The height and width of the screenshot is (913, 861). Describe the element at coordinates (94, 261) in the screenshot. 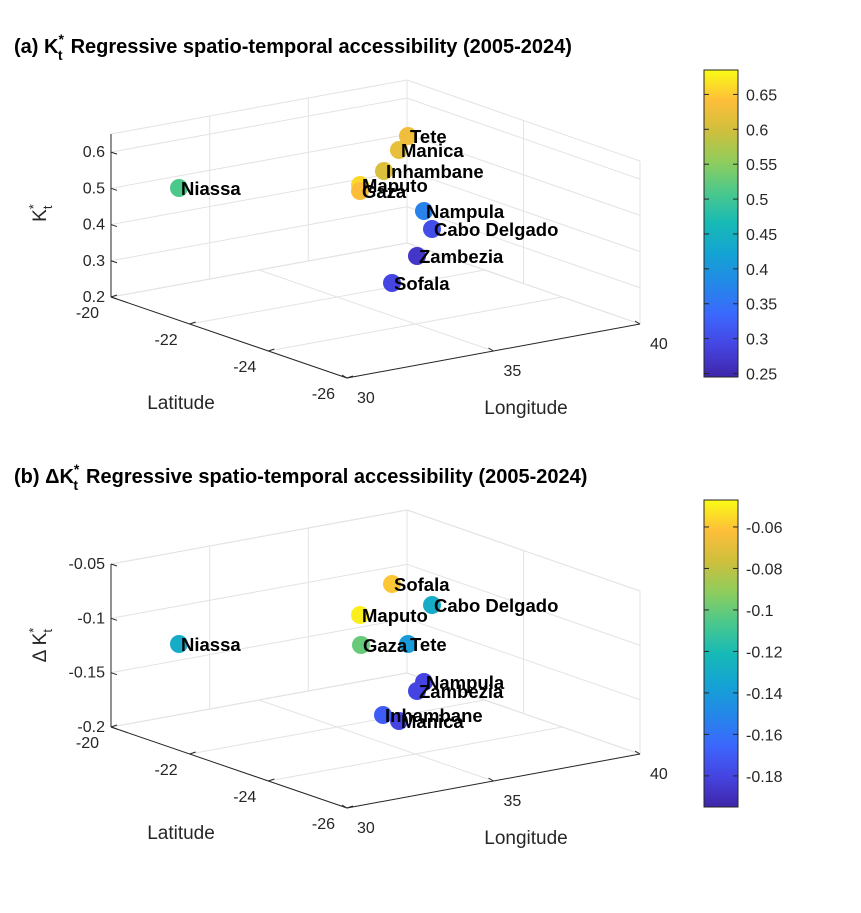

I see `z-tick-label: 0.3` at that location.